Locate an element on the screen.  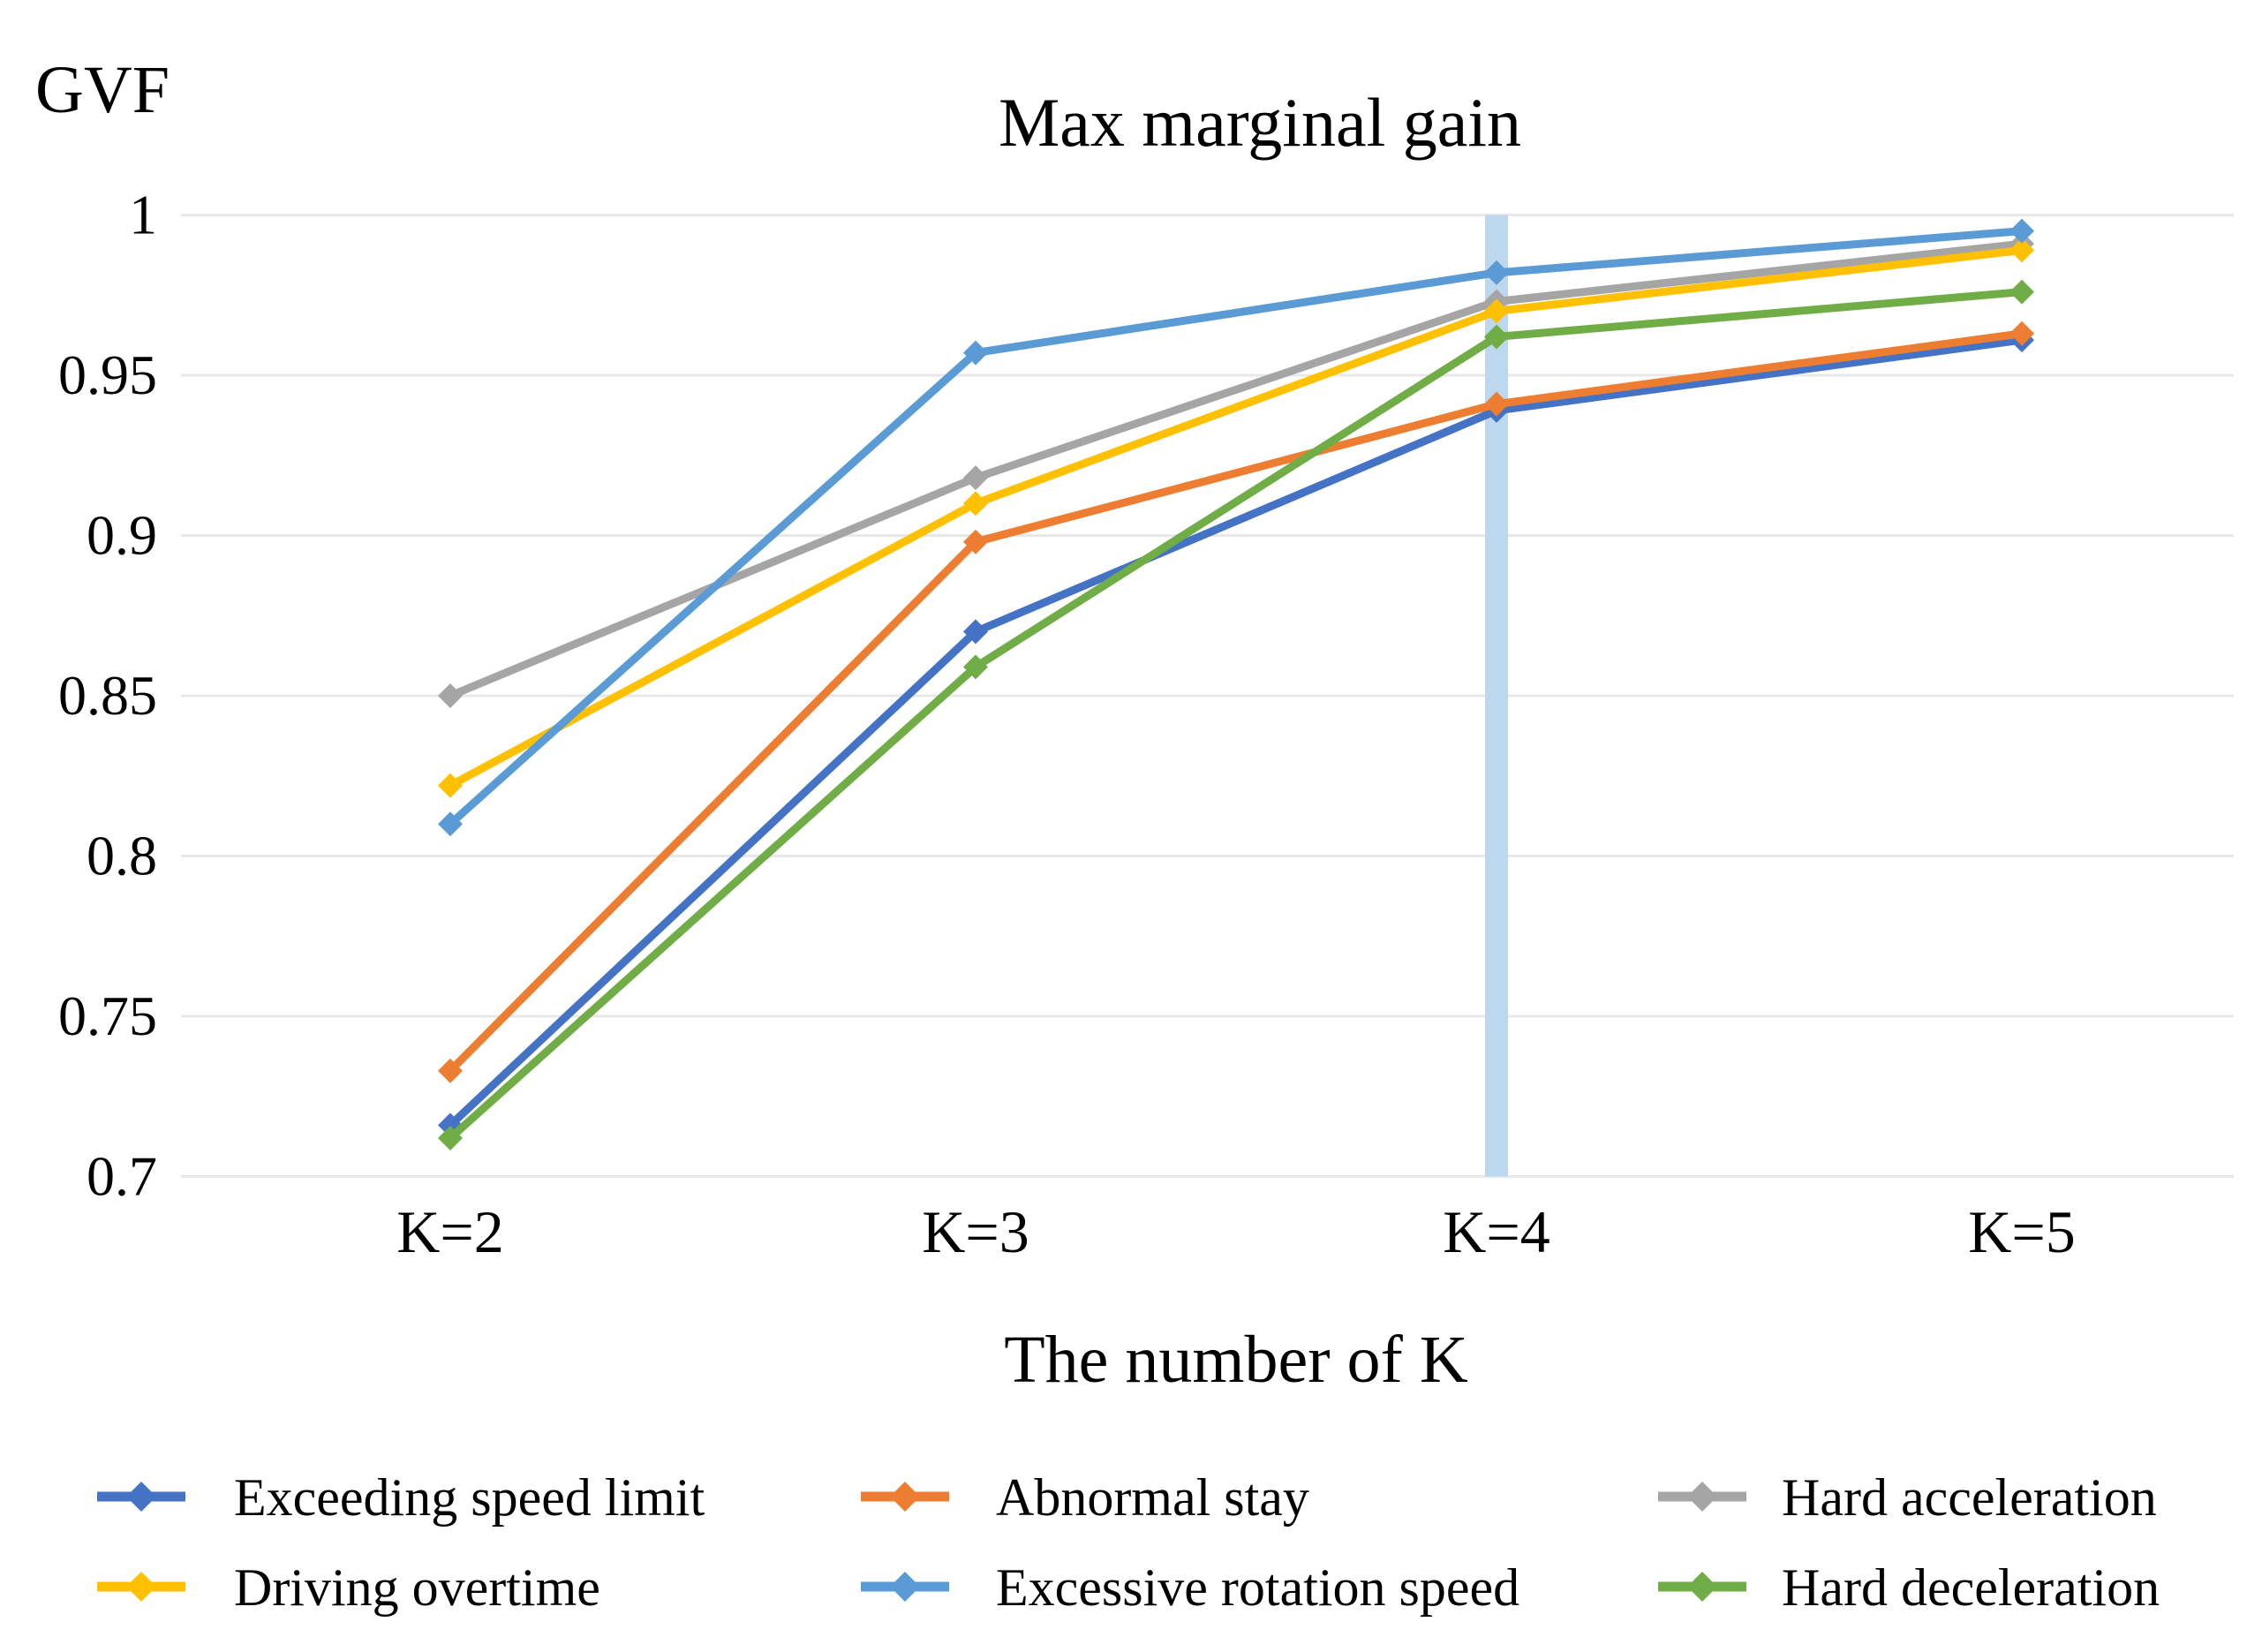
data-point-hard-acceleration-K=2 is located at coordinates (450, 695).